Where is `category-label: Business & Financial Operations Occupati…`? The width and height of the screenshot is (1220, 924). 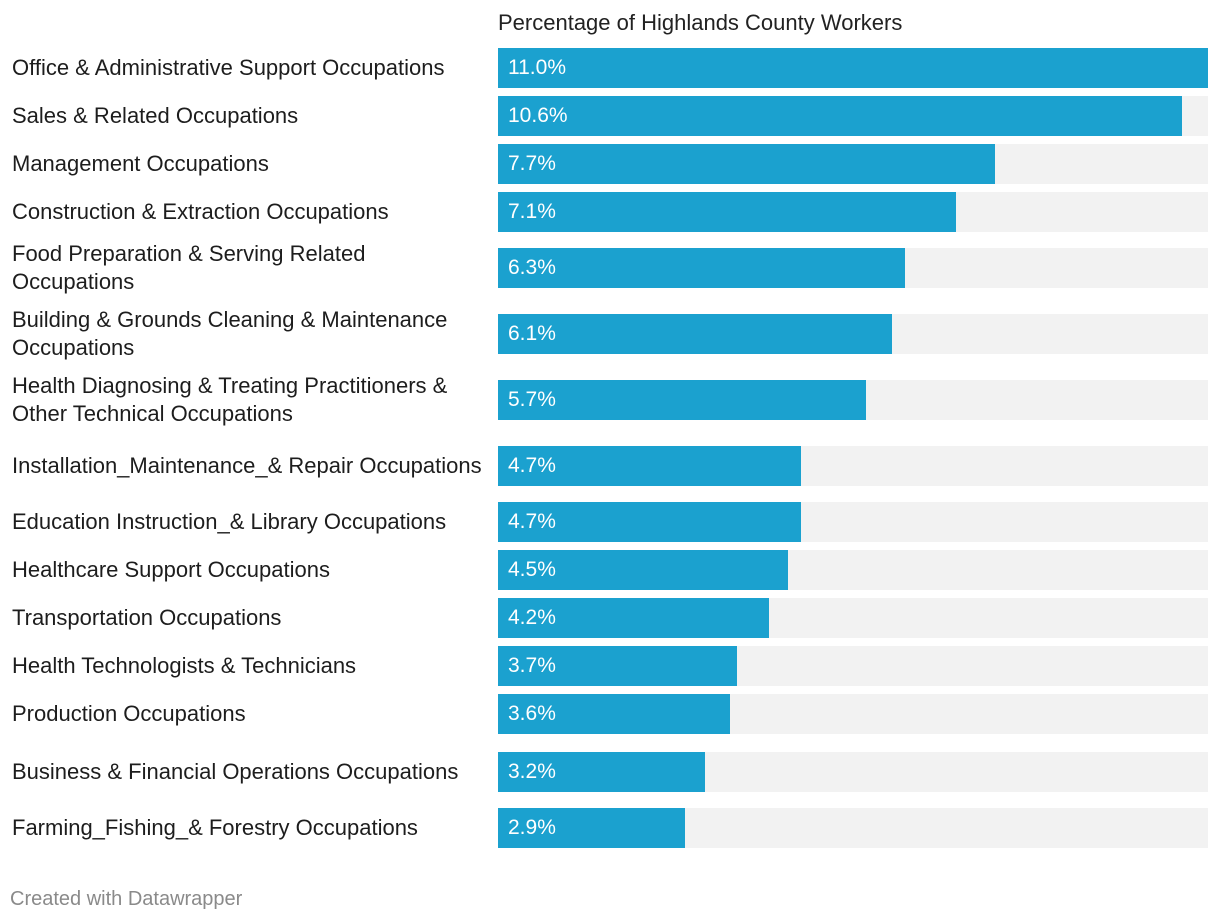 category-label: Business & Financial Operations Occupati… is located at coordinates (235, 771).